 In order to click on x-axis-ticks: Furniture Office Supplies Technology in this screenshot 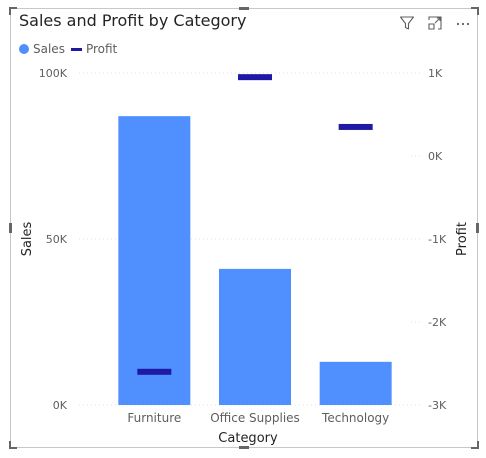, I will do `click(258, 418)`.